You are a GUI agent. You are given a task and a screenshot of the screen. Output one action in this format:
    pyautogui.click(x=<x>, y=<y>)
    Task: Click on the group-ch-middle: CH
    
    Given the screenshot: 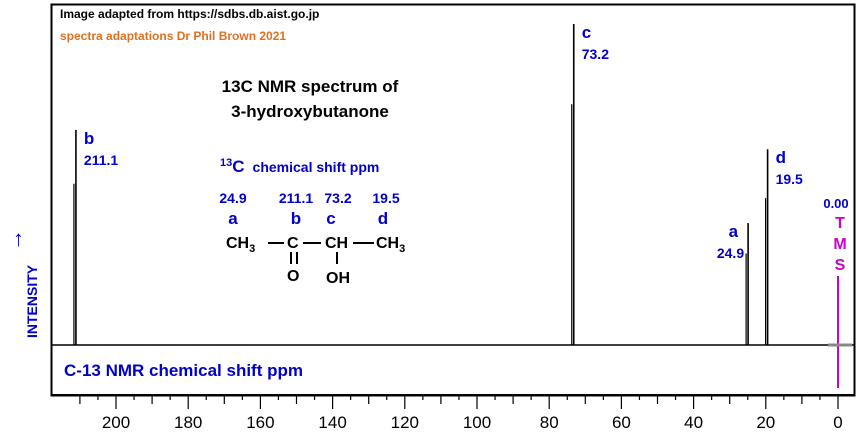 What is the action you would take?
    pyautogui.click(x=336, y=243)
    